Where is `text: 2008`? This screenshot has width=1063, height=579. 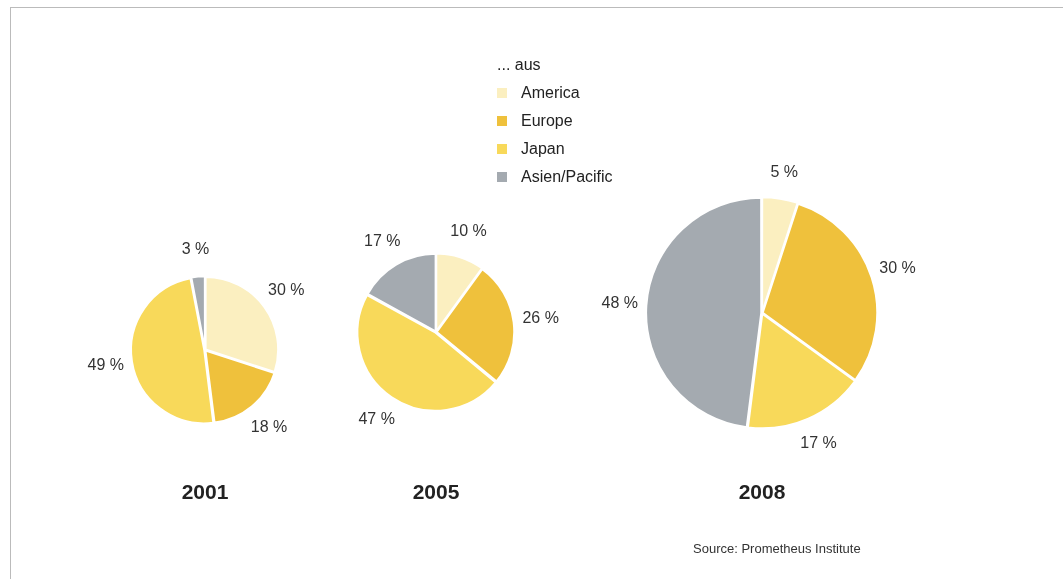 text: 2008 is located at coordinates (762, 492).